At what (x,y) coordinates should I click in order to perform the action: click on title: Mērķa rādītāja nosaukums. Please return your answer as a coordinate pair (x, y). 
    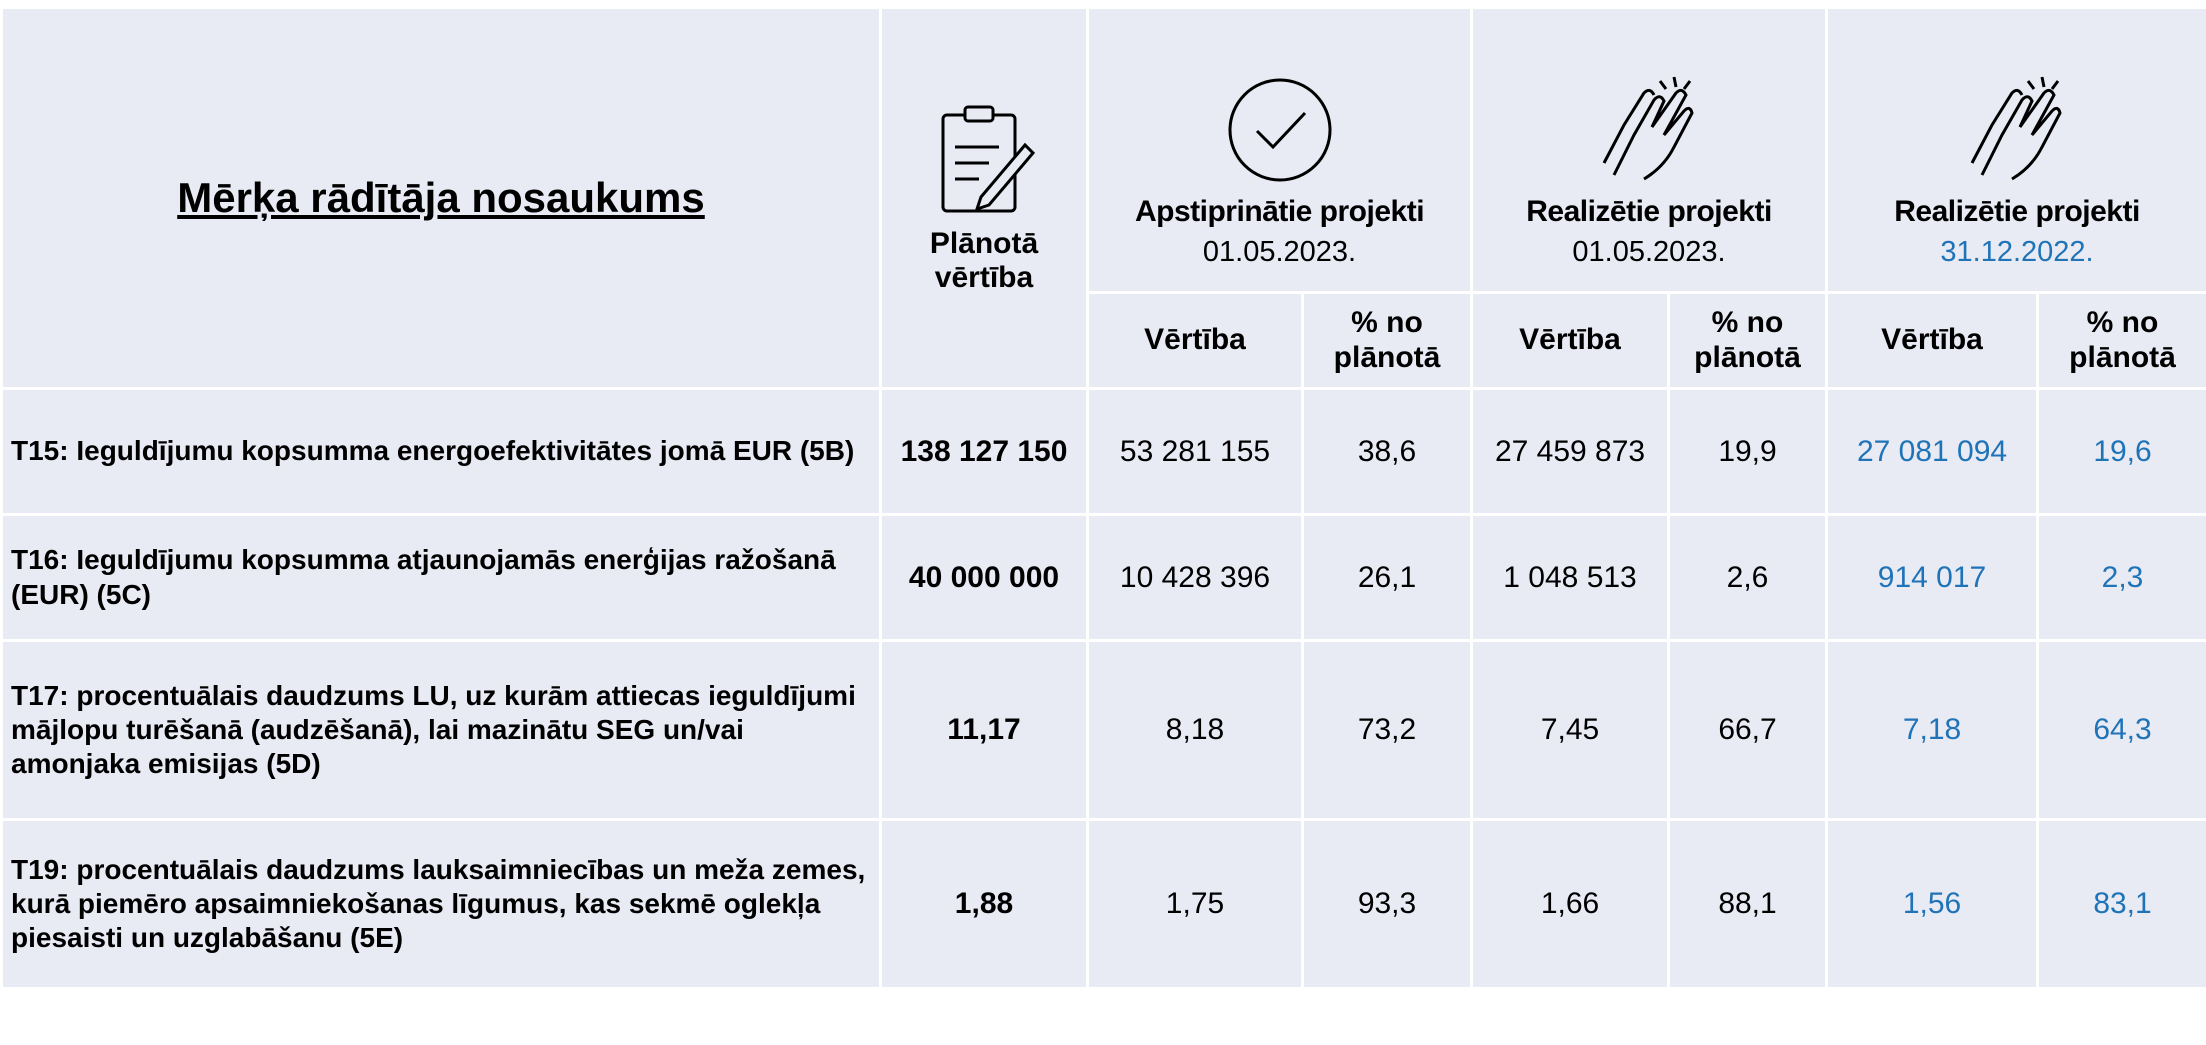
    Looking at the image, I should click on (441, 198).